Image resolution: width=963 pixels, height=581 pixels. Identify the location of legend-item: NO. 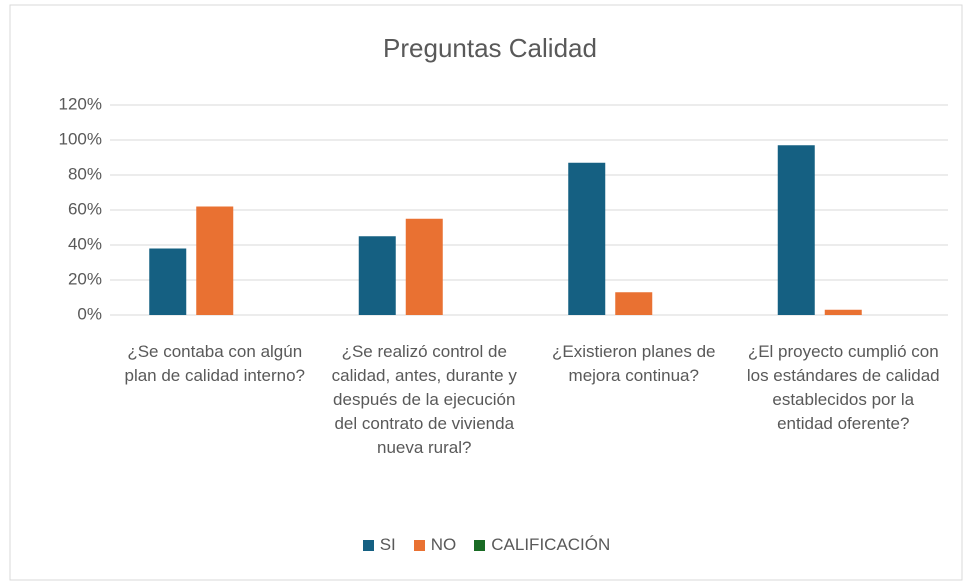
(435, 545).